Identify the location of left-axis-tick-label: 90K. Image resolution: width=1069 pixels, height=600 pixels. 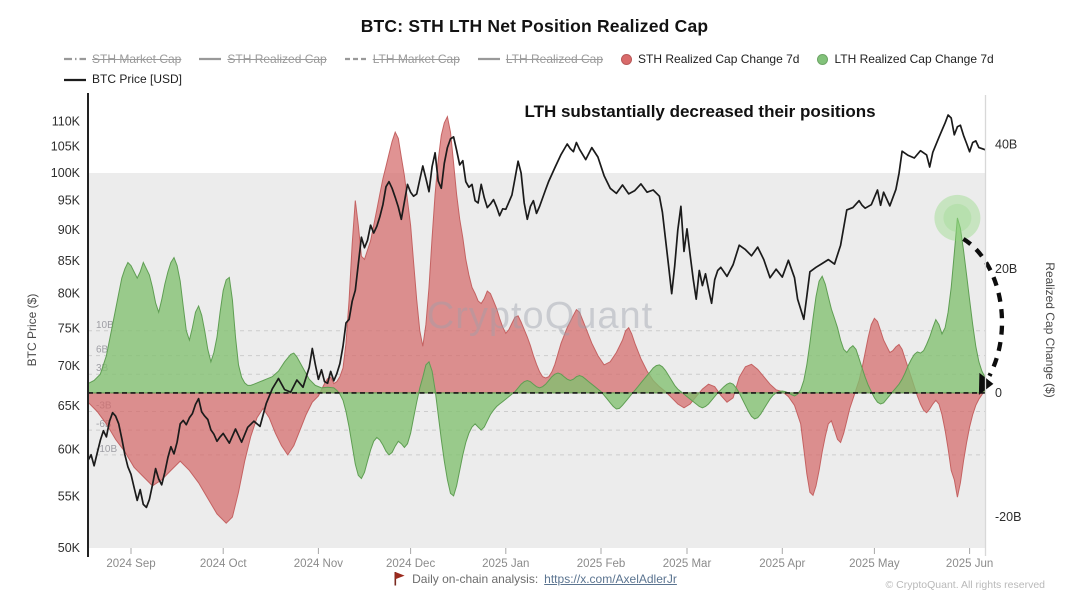
(69, 230).